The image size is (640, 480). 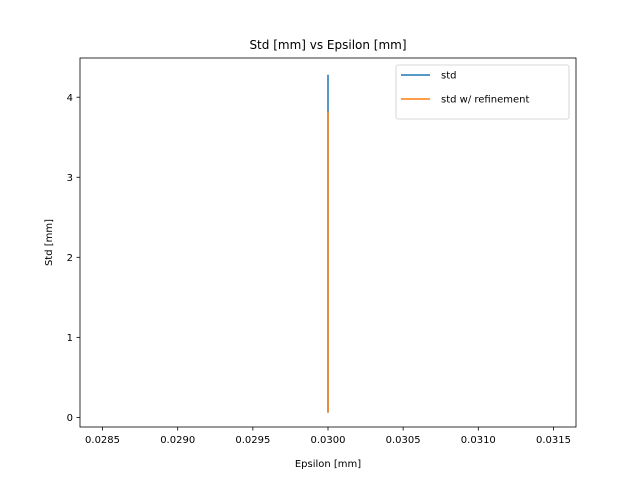 What do you see at coordinates (73, 258) in the screenshot?
I see `y-axis-ticks: 0 1 2 3 4` at bounding box center [73, 258].